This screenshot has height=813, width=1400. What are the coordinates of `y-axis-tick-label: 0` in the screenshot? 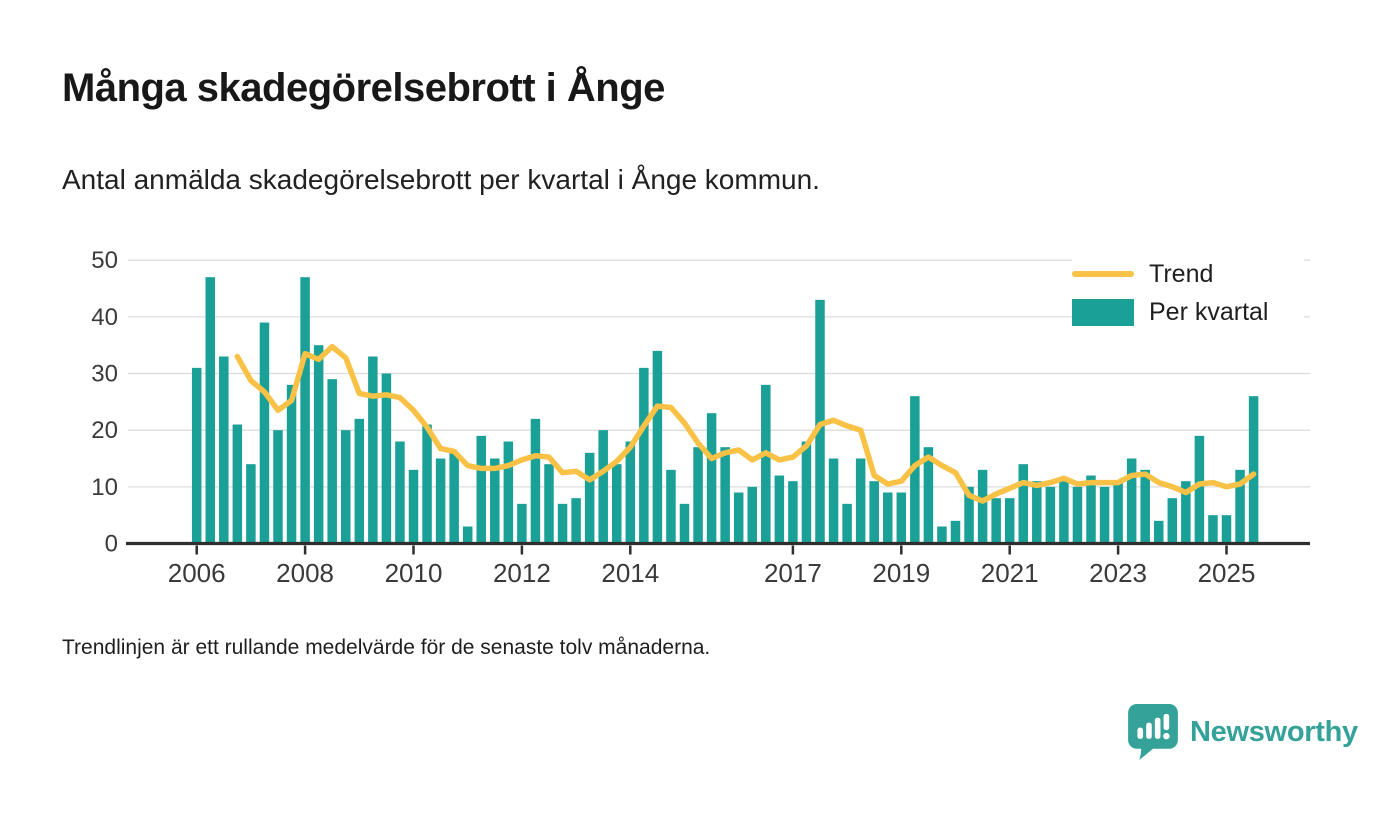 It's located at (111, 544).